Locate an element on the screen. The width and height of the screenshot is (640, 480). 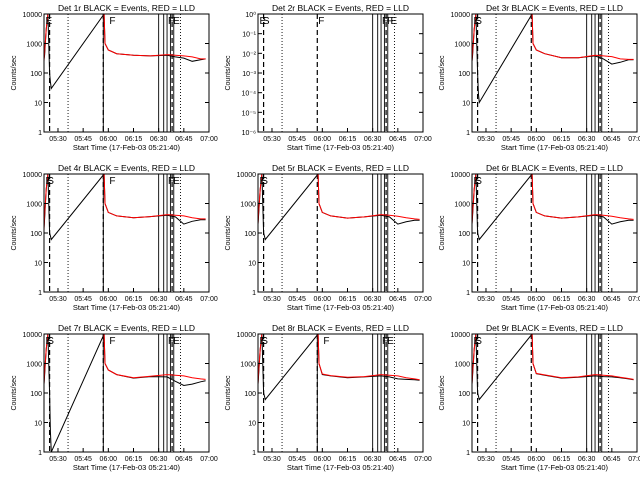
panel-title: Det 4r BLACK = Events, RED = LLD is located at coordinates (126, 168).